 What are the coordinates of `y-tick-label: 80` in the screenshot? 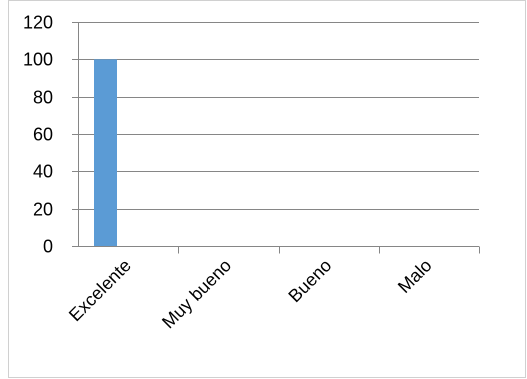 It's located at (43, 98).